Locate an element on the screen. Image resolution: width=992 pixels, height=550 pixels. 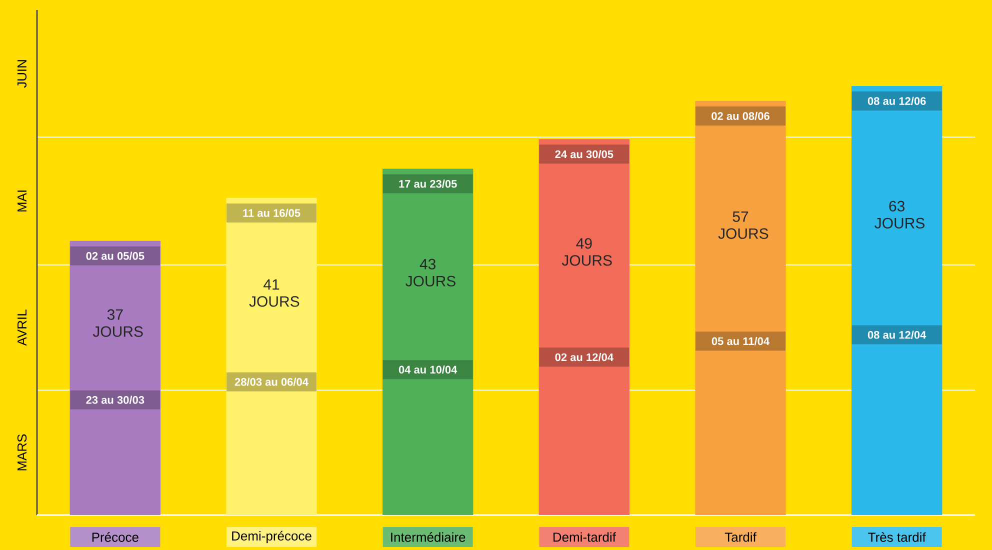
x-tick-label: Tardif is located at coordinates (740, 537).